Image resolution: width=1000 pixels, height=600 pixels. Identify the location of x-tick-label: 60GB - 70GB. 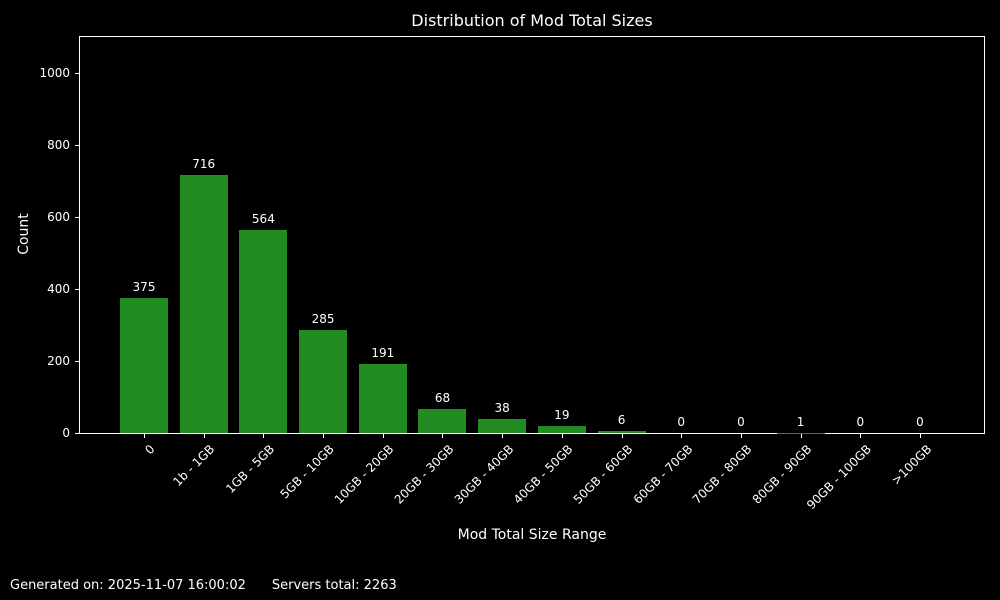
(663, 474).